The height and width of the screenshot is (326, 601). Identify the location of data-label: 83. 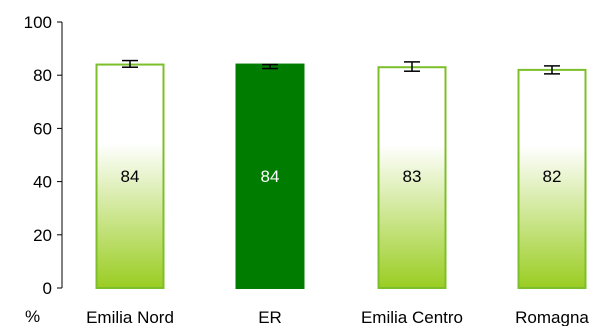
(412, 176).